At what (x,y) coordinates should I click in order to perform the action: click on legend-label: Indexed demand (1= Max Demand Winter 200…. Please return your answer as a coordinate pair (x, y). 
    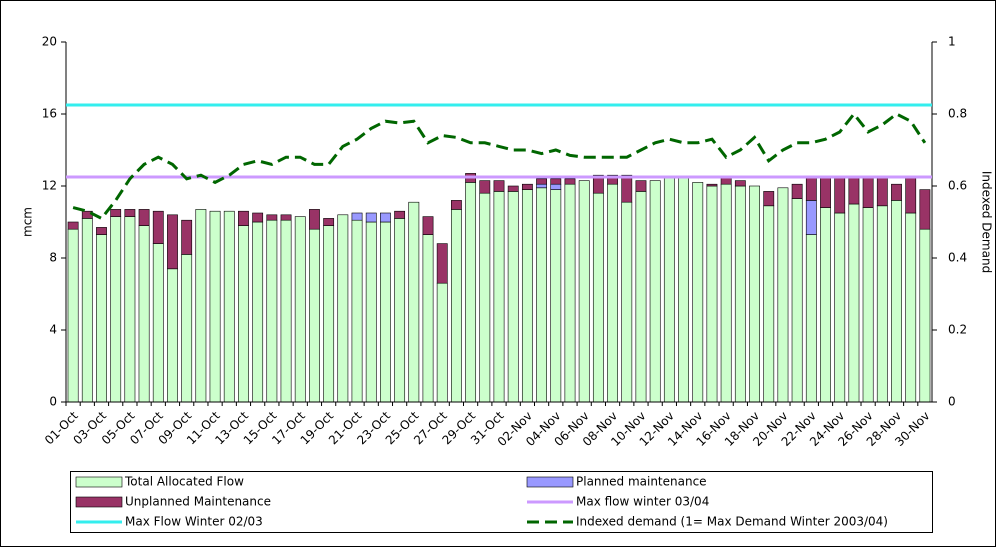
    Looking at the image, I should click on (732, 522).